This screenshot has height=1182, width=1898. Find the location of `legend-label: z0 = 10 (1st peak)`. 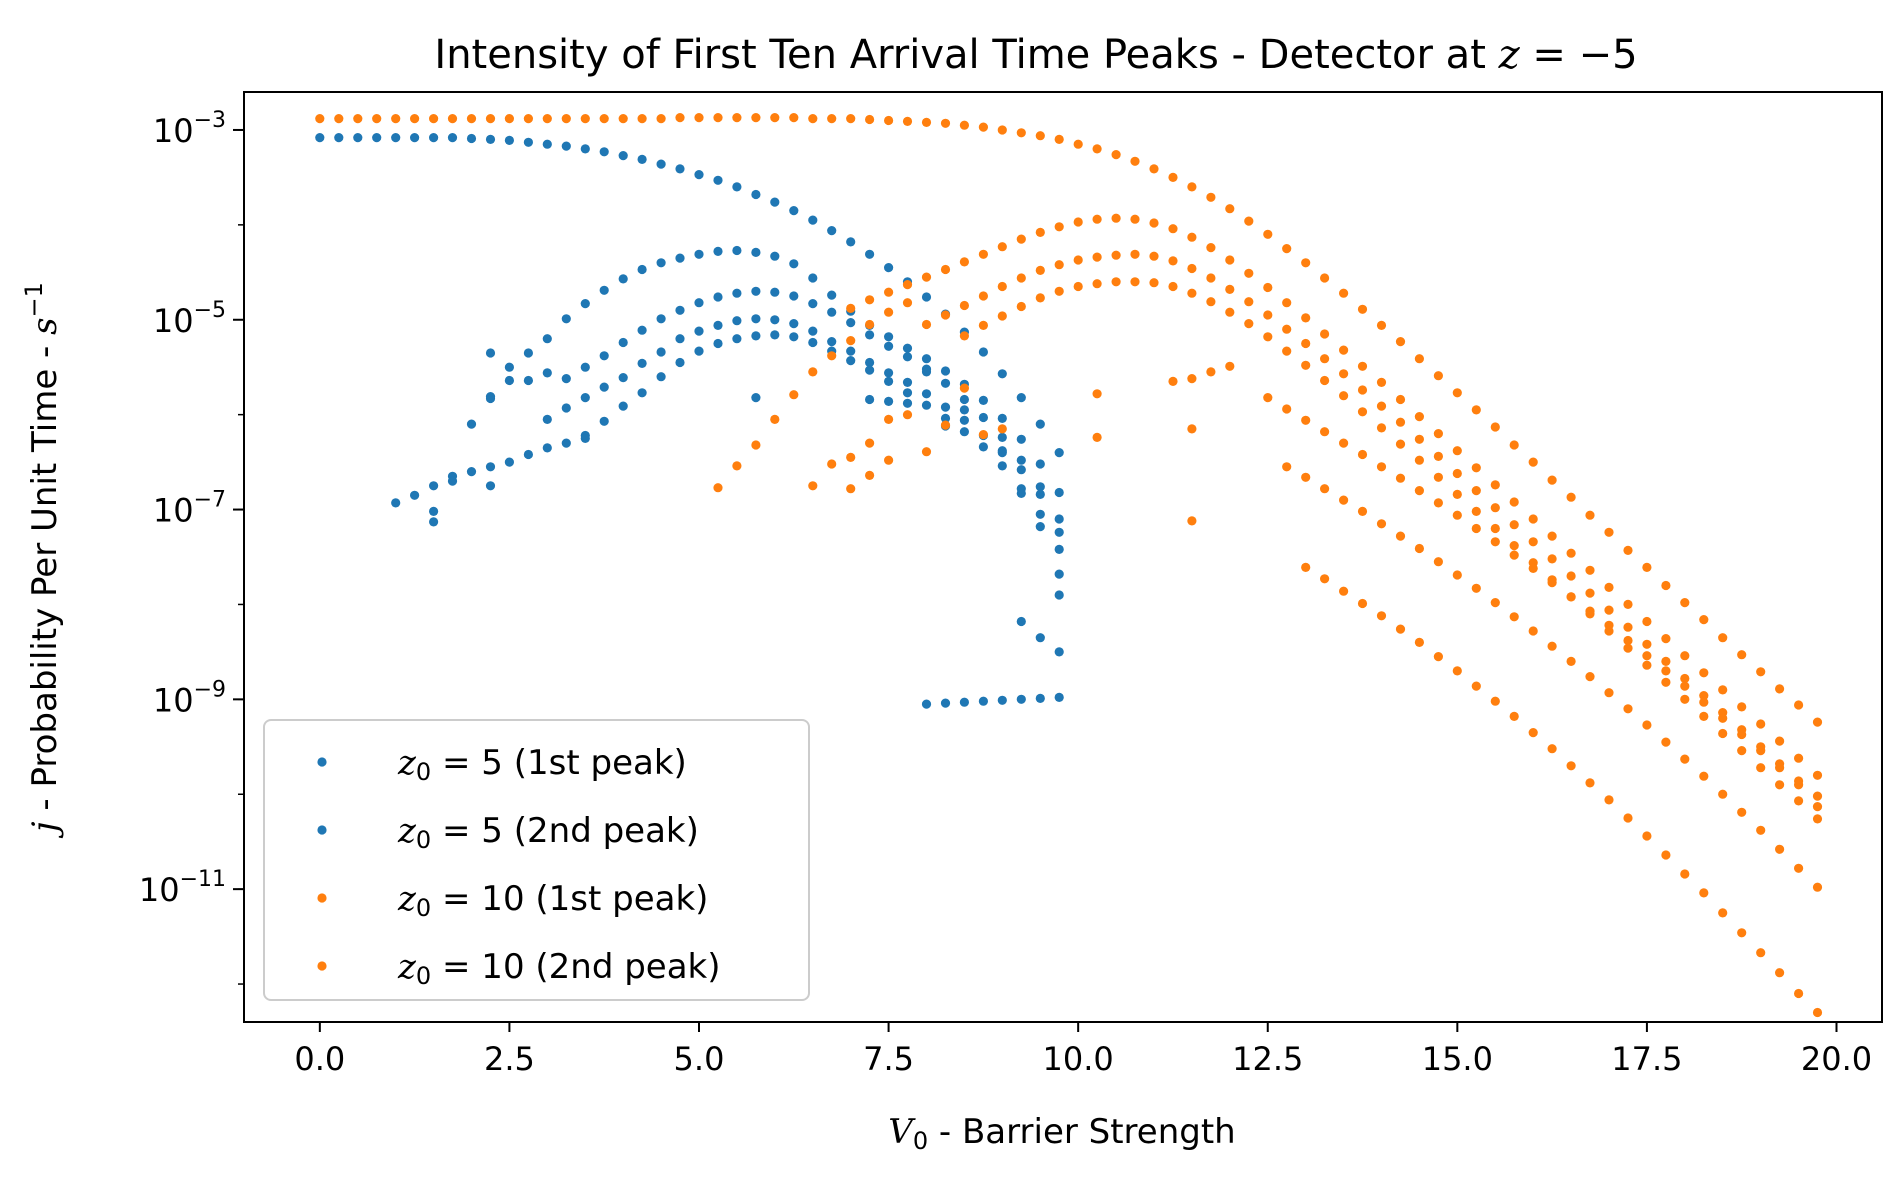

legend-label: z0 = 10 (1st peak) is located at coordinates (552, 900).